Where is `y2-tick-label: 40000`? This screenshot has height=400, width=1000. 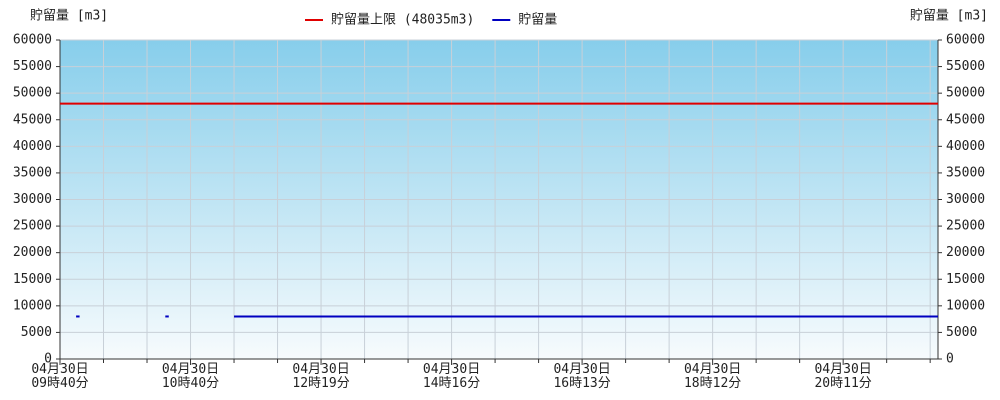 y2-tick-label: 40000 is located at coordinates (965, 146).